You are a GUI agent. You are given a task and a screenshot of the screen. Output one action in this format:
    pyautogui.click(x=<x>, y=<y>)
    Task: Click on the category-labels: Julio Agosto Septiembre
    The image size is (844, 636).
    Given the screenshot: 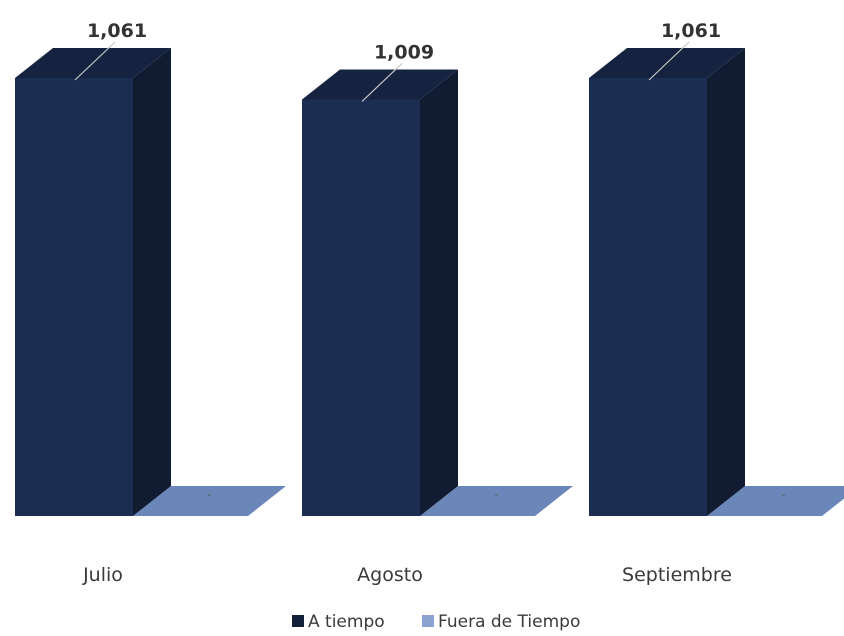 What is the action you would take?
    pyautogui.click(x=407, y=575)
    